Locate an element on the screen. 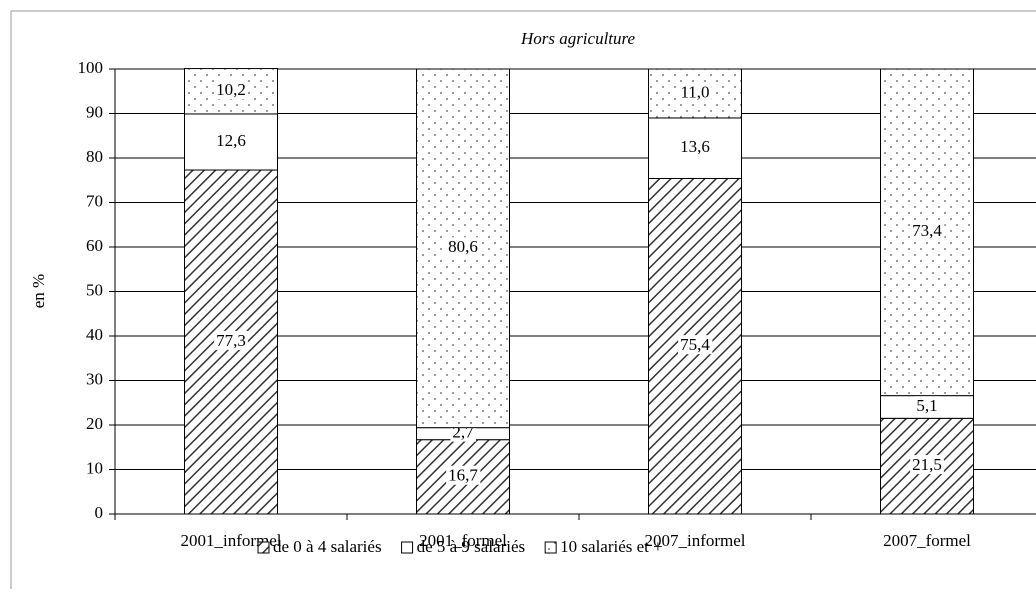 This screenshot has height=594, width=1036. legend-label: 10 salariés et + is located at coordinates (611, 546).